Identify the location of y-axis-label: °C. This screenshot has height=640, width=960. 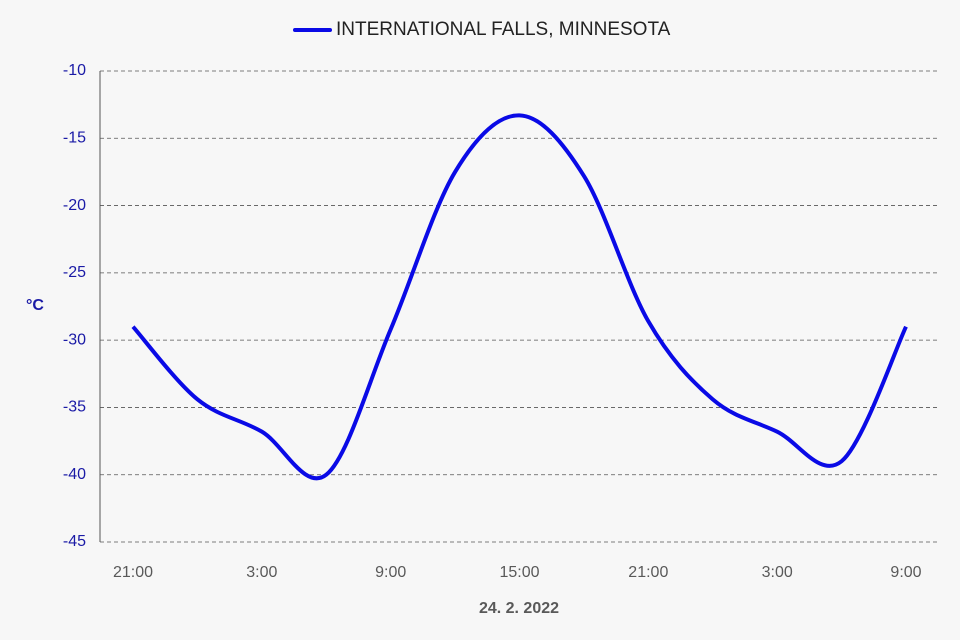
(35, 305).